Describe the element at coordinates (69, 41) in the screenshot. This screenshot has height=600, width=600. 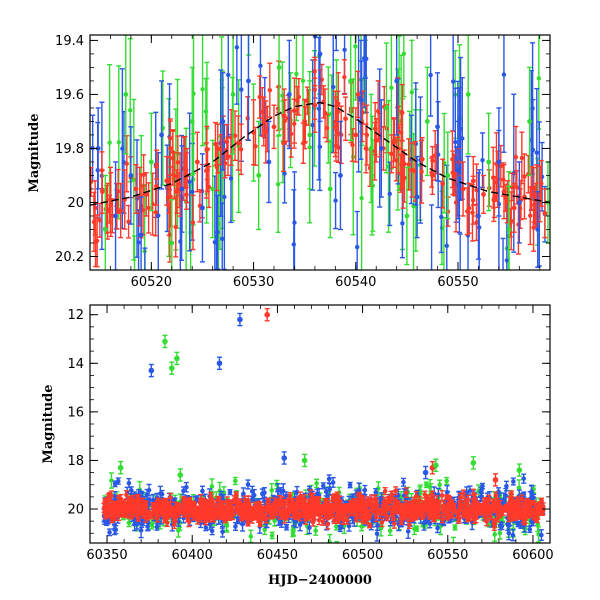
I see `y-tick-label: 19.4` at that location.